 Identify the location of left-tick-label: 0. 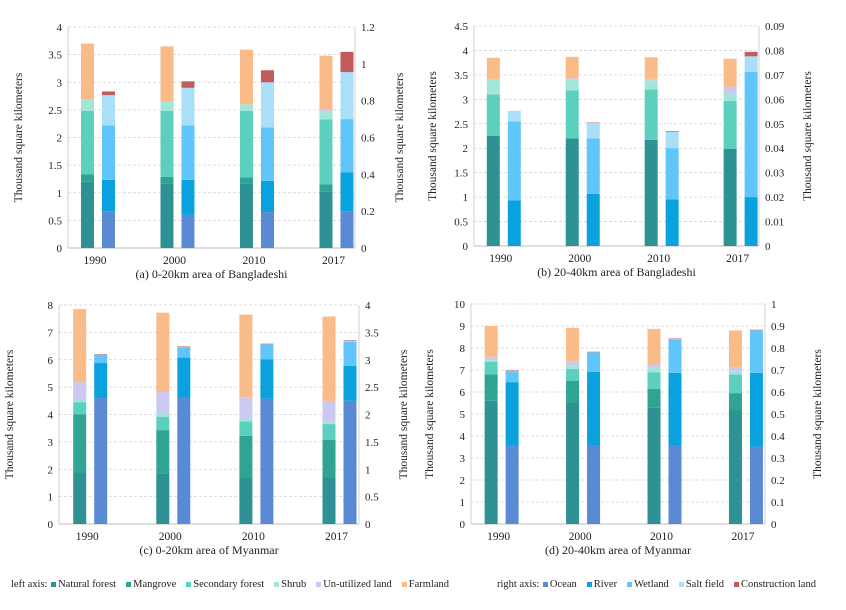
(463, 525).